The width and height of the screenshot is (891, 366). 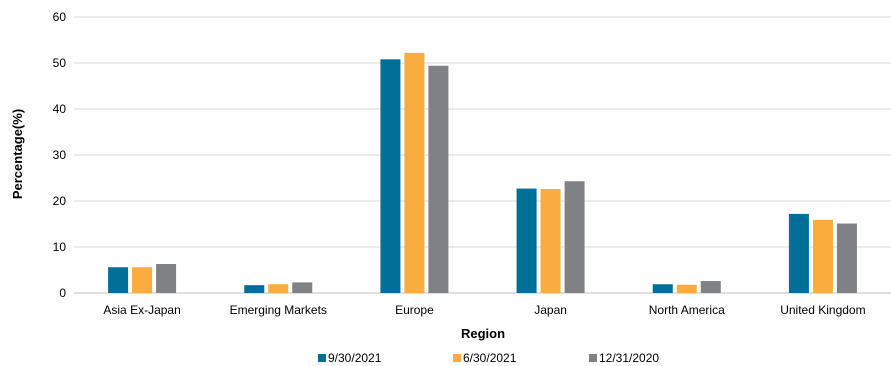 I want to click on y-axis-title: Percentage(%), so click(x=17, y=154).